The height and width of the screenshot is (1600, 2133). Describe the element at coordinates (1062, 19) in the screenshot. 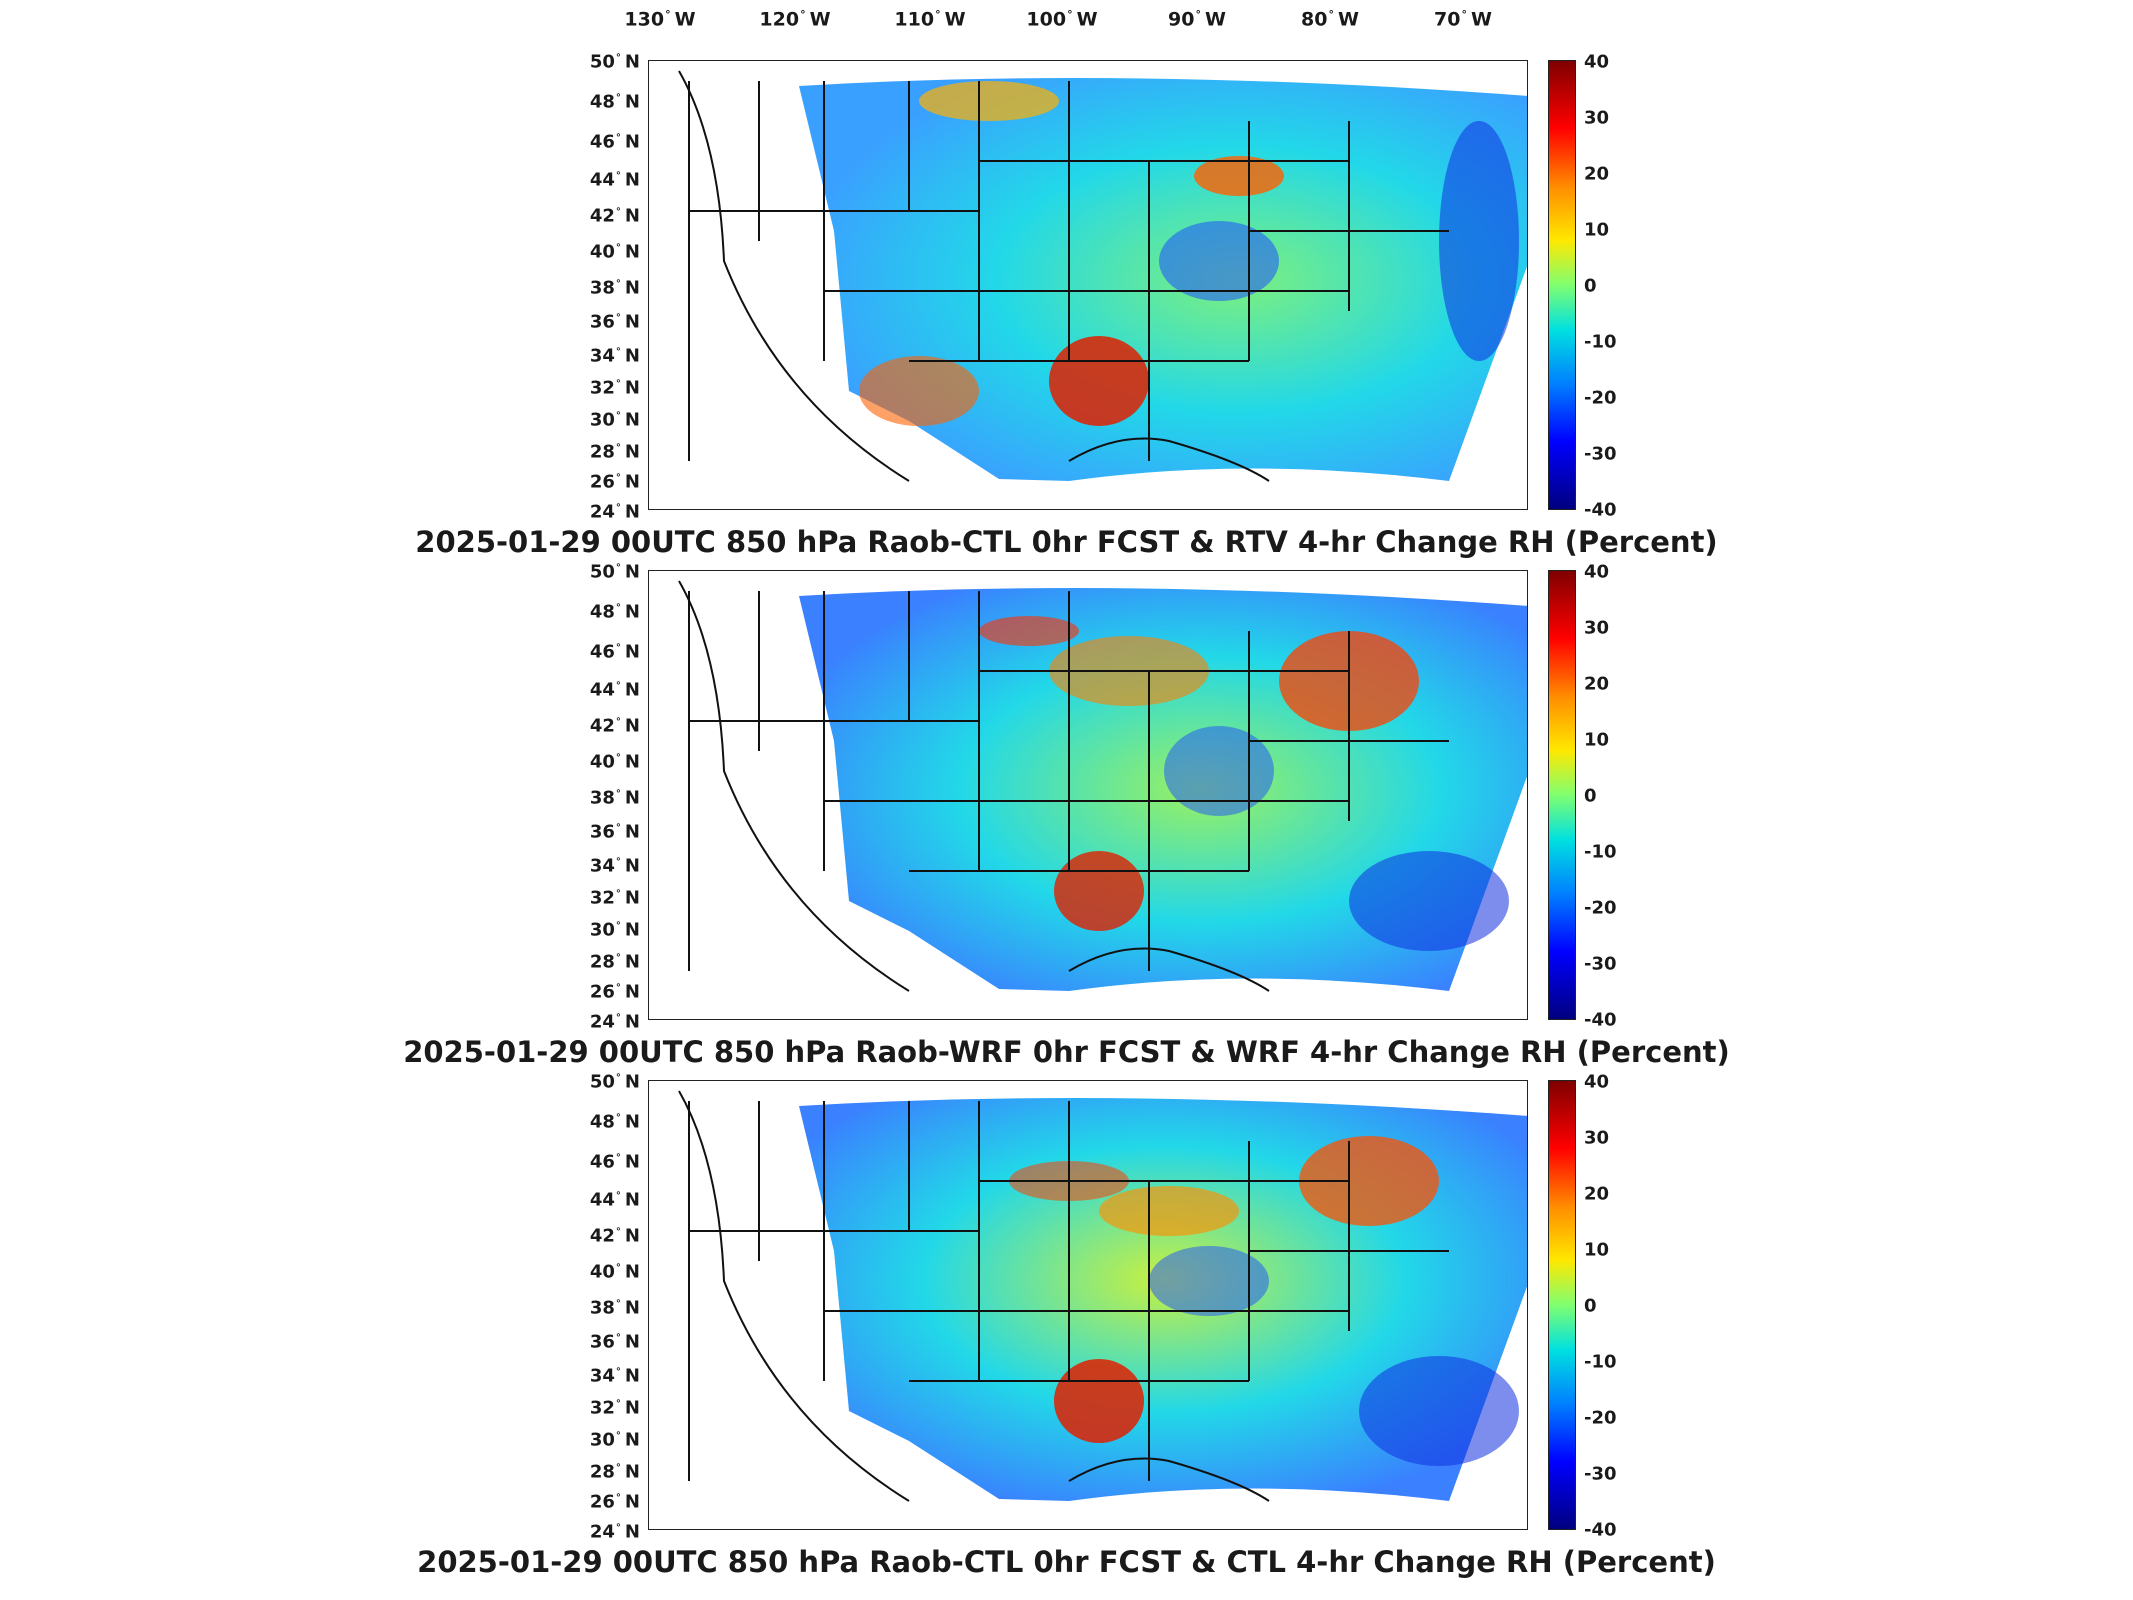

I see `lon-label: 100° W` at that location.